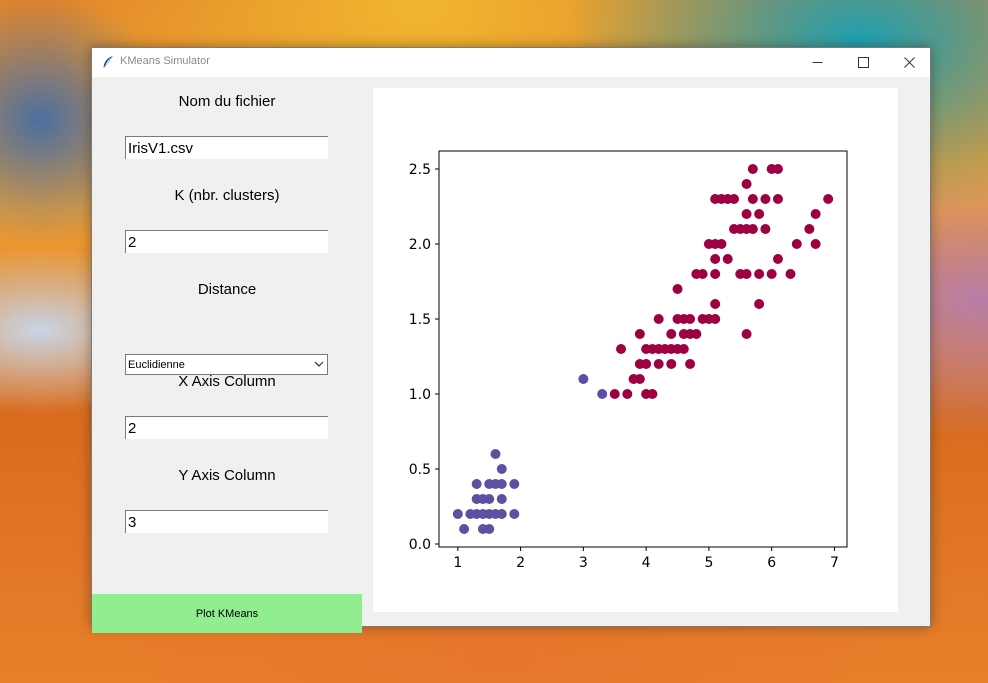  What do you see at coordinates (420, 320) in the screenshot?
I see `y-tick-label: 1.5` at bounding box center [420, 320].